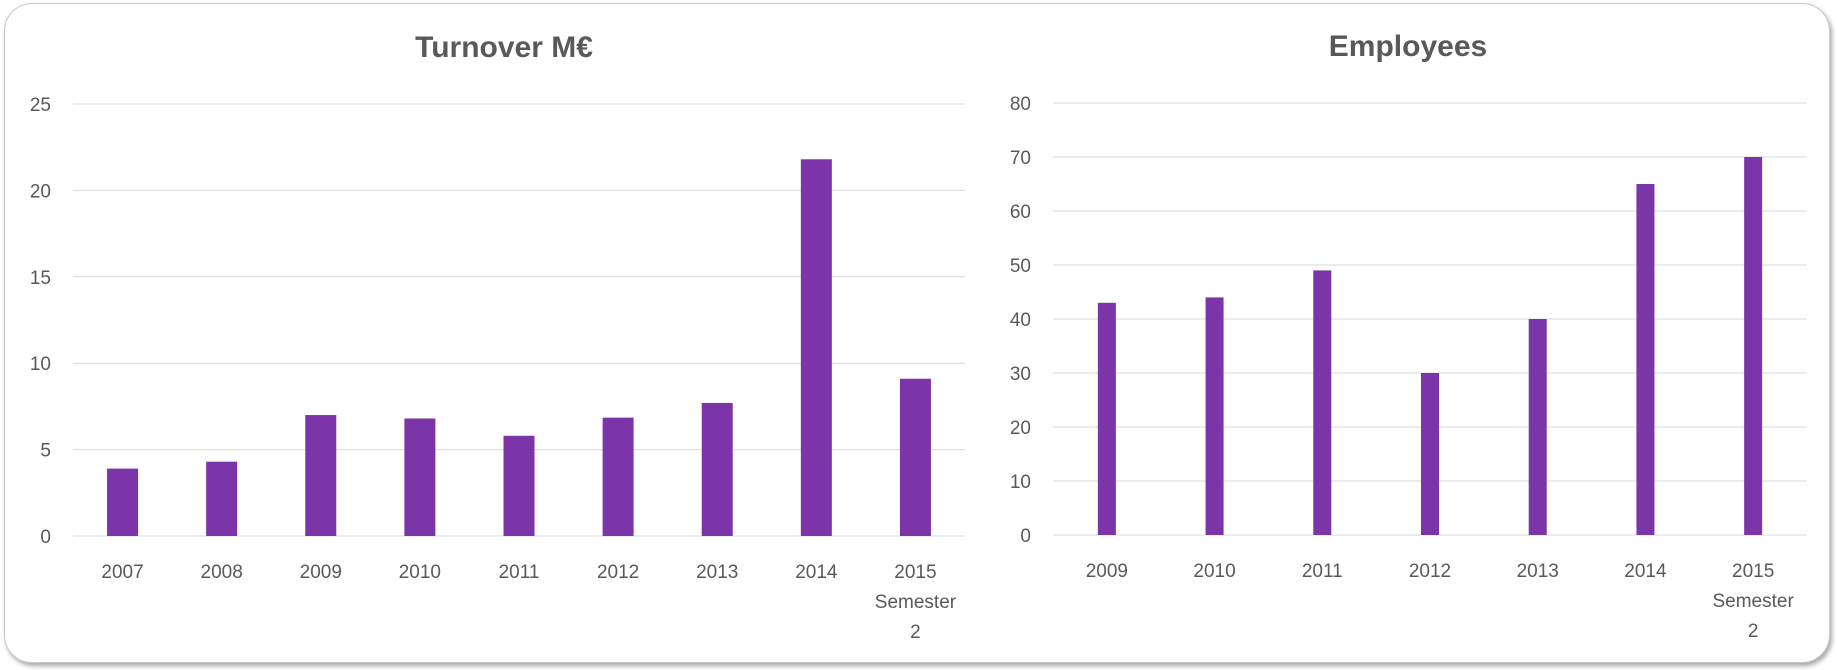  What do you see at coordinates (1645, 571) in the screenshot?
I see `employees-x-tick-label: 2014` at bounding box center [1645, 571].